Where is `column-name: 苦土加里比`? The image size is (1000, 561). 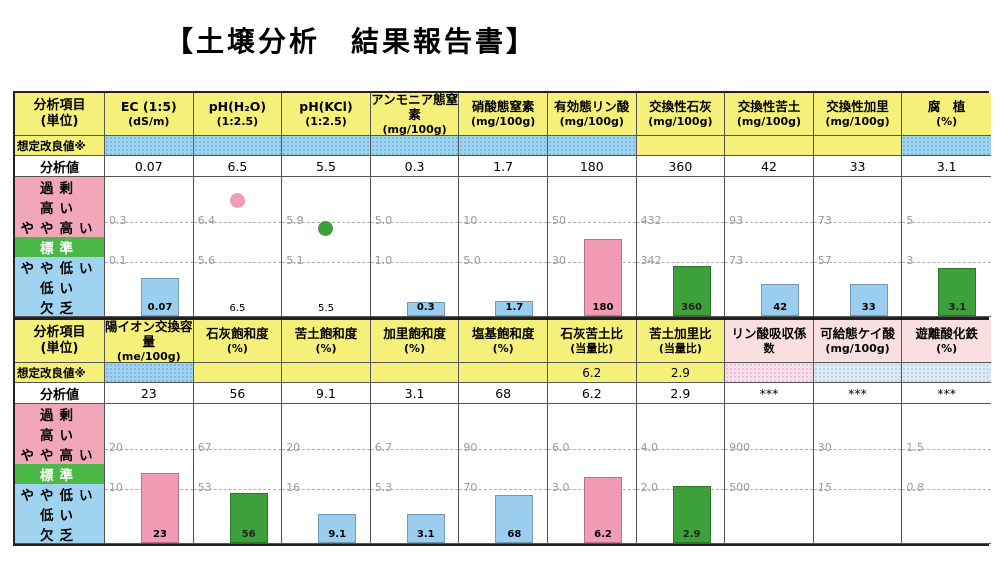 column-name: 苦土加里比 is located at coordinates (680, 333).